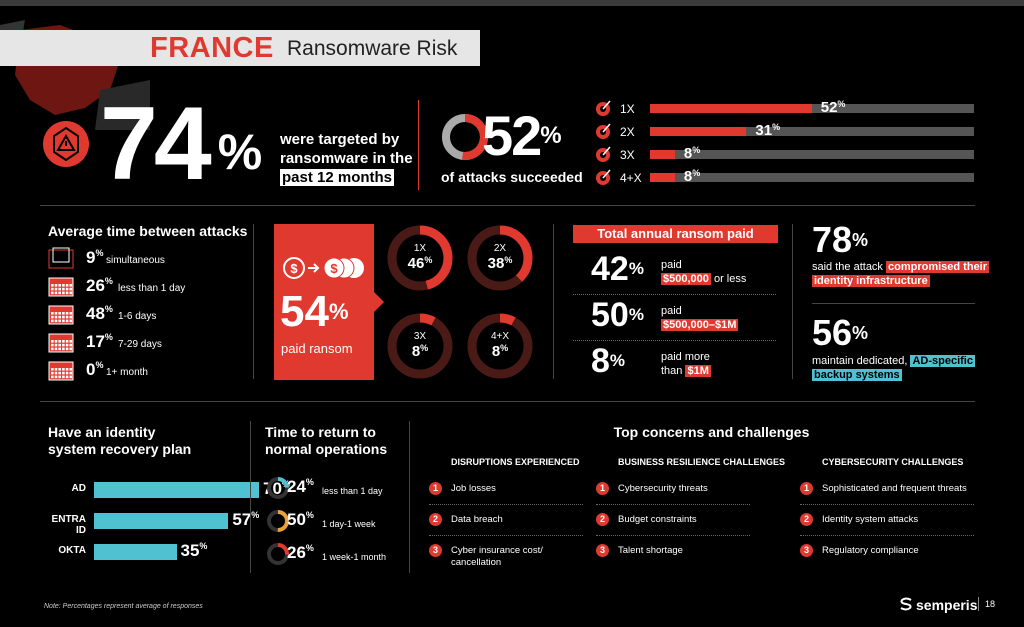  I want to click on paid-donut-label: 3X, so click(420, 336).